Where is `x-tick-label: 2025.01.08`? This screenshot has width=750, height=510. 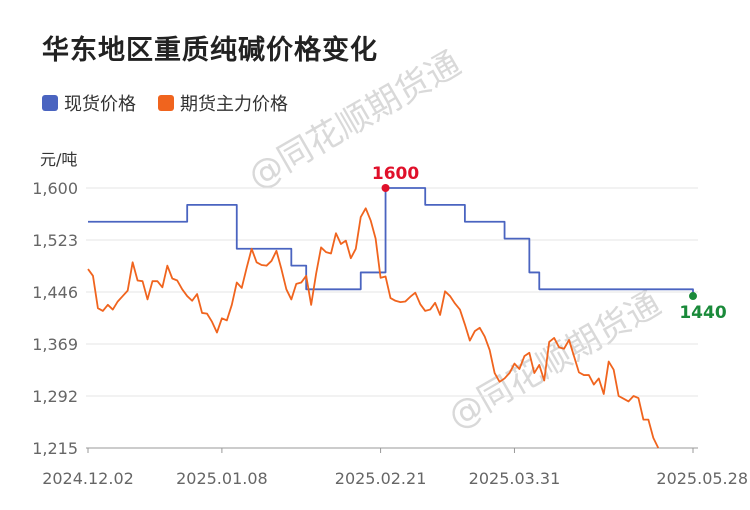
x-tick-label: 2025.01.08 is located at coordinates (222, 478).